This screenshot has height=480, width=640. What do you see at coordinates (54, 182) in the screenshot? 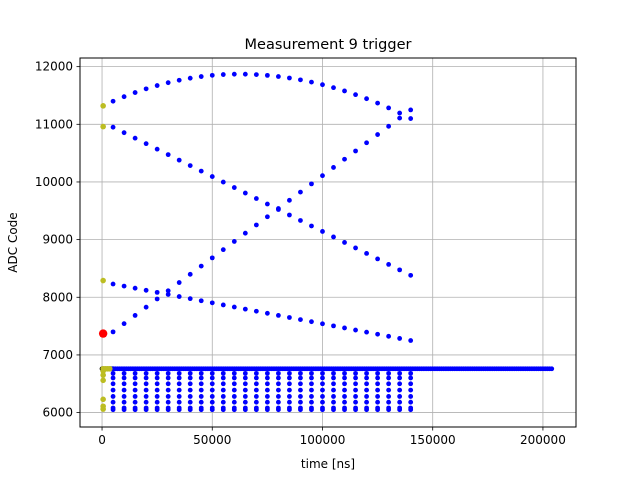
I see `y-tick-label: 10000` at bounding box center [54, 182].